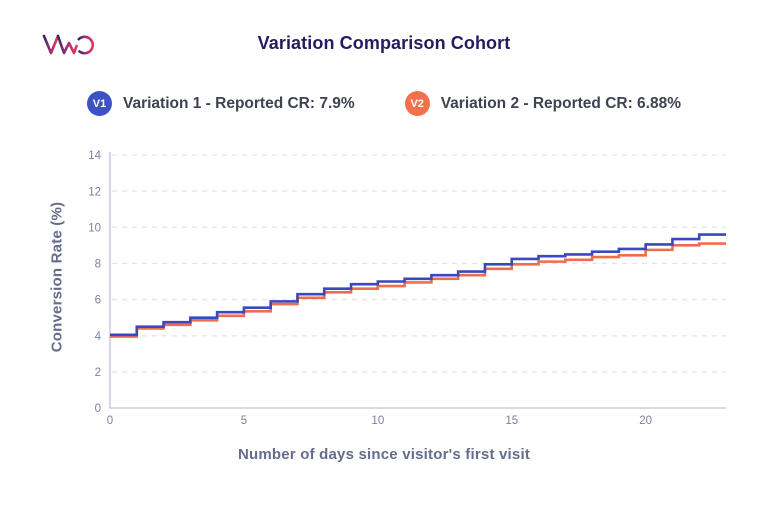 The image size is (768, 509). I want to click on x-tick-label: 20, so click(645, 421).